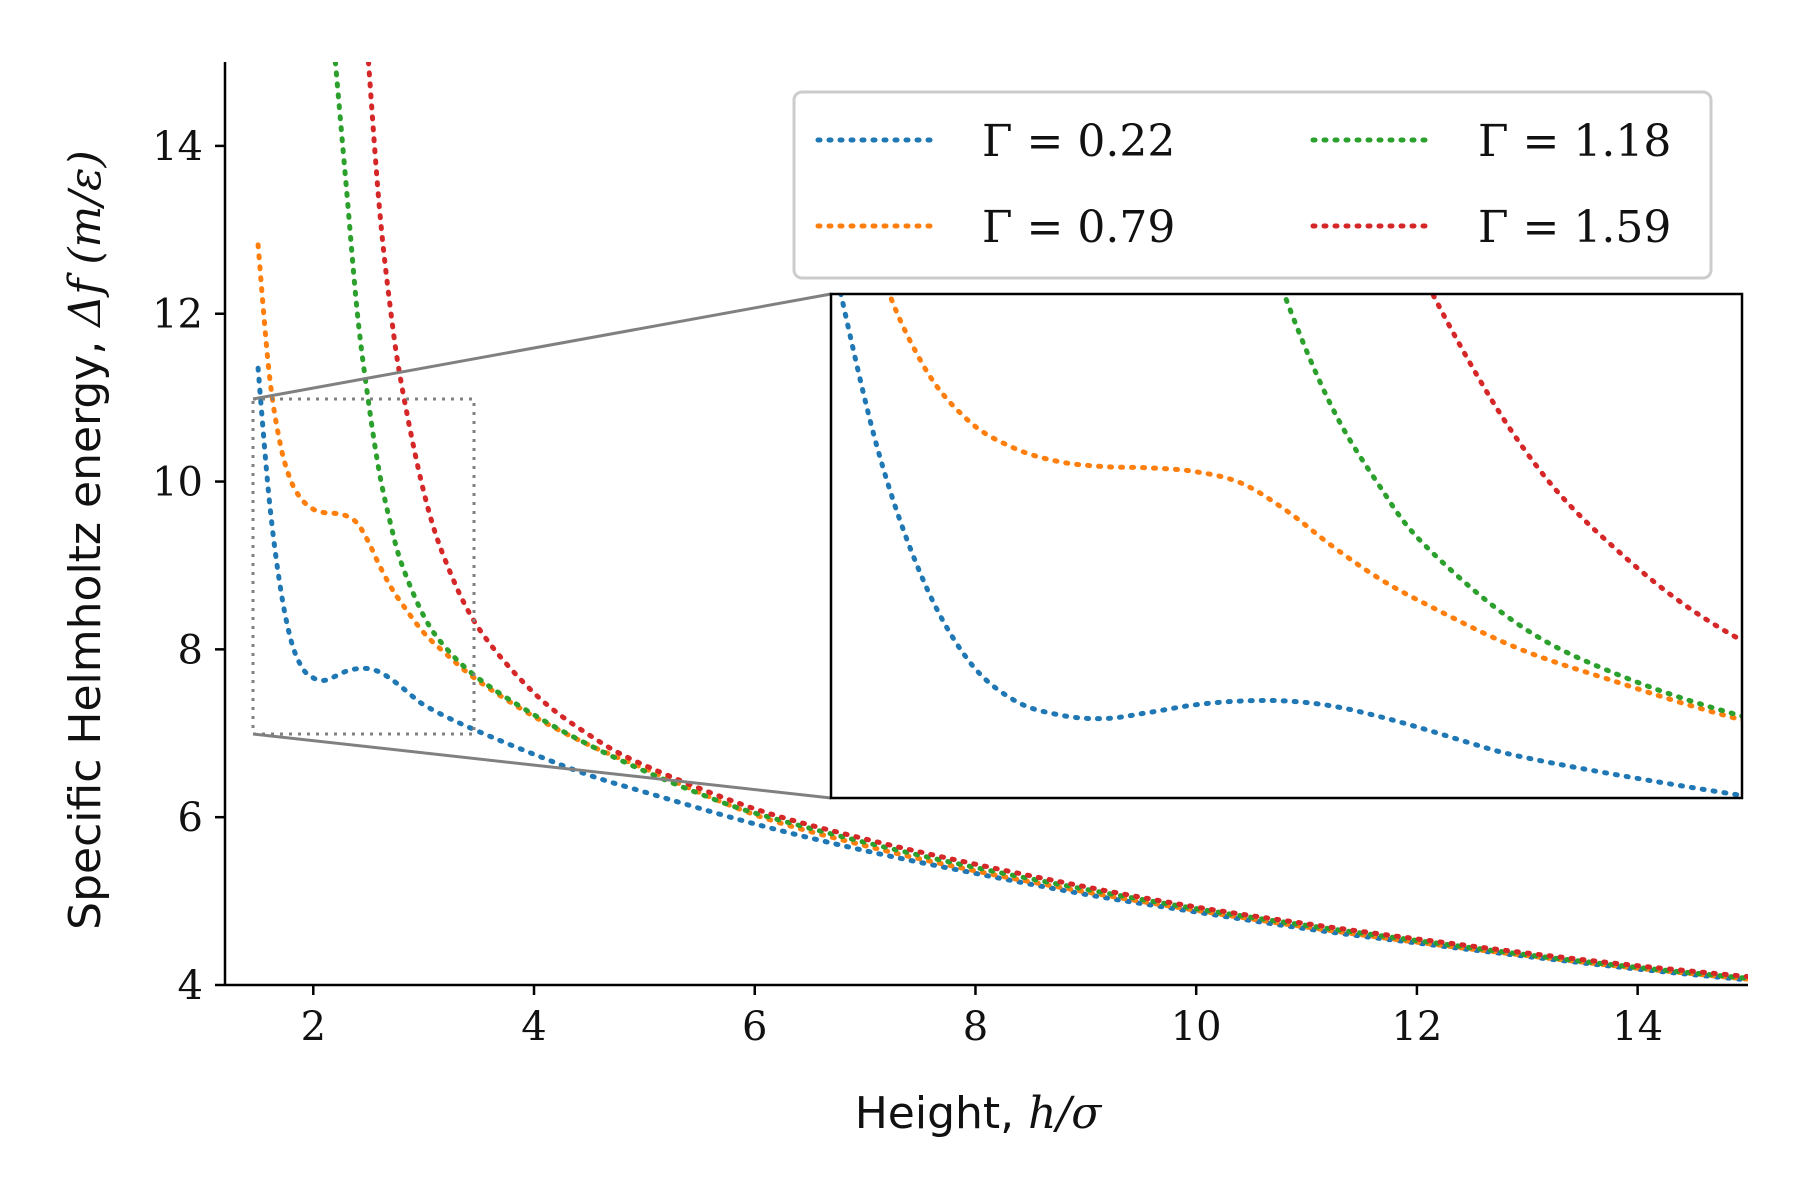  What do you see at coordinates (313, 1027) in the screenshot?
I see `x-tick-label: 2` at bounding box center [313, 1027].